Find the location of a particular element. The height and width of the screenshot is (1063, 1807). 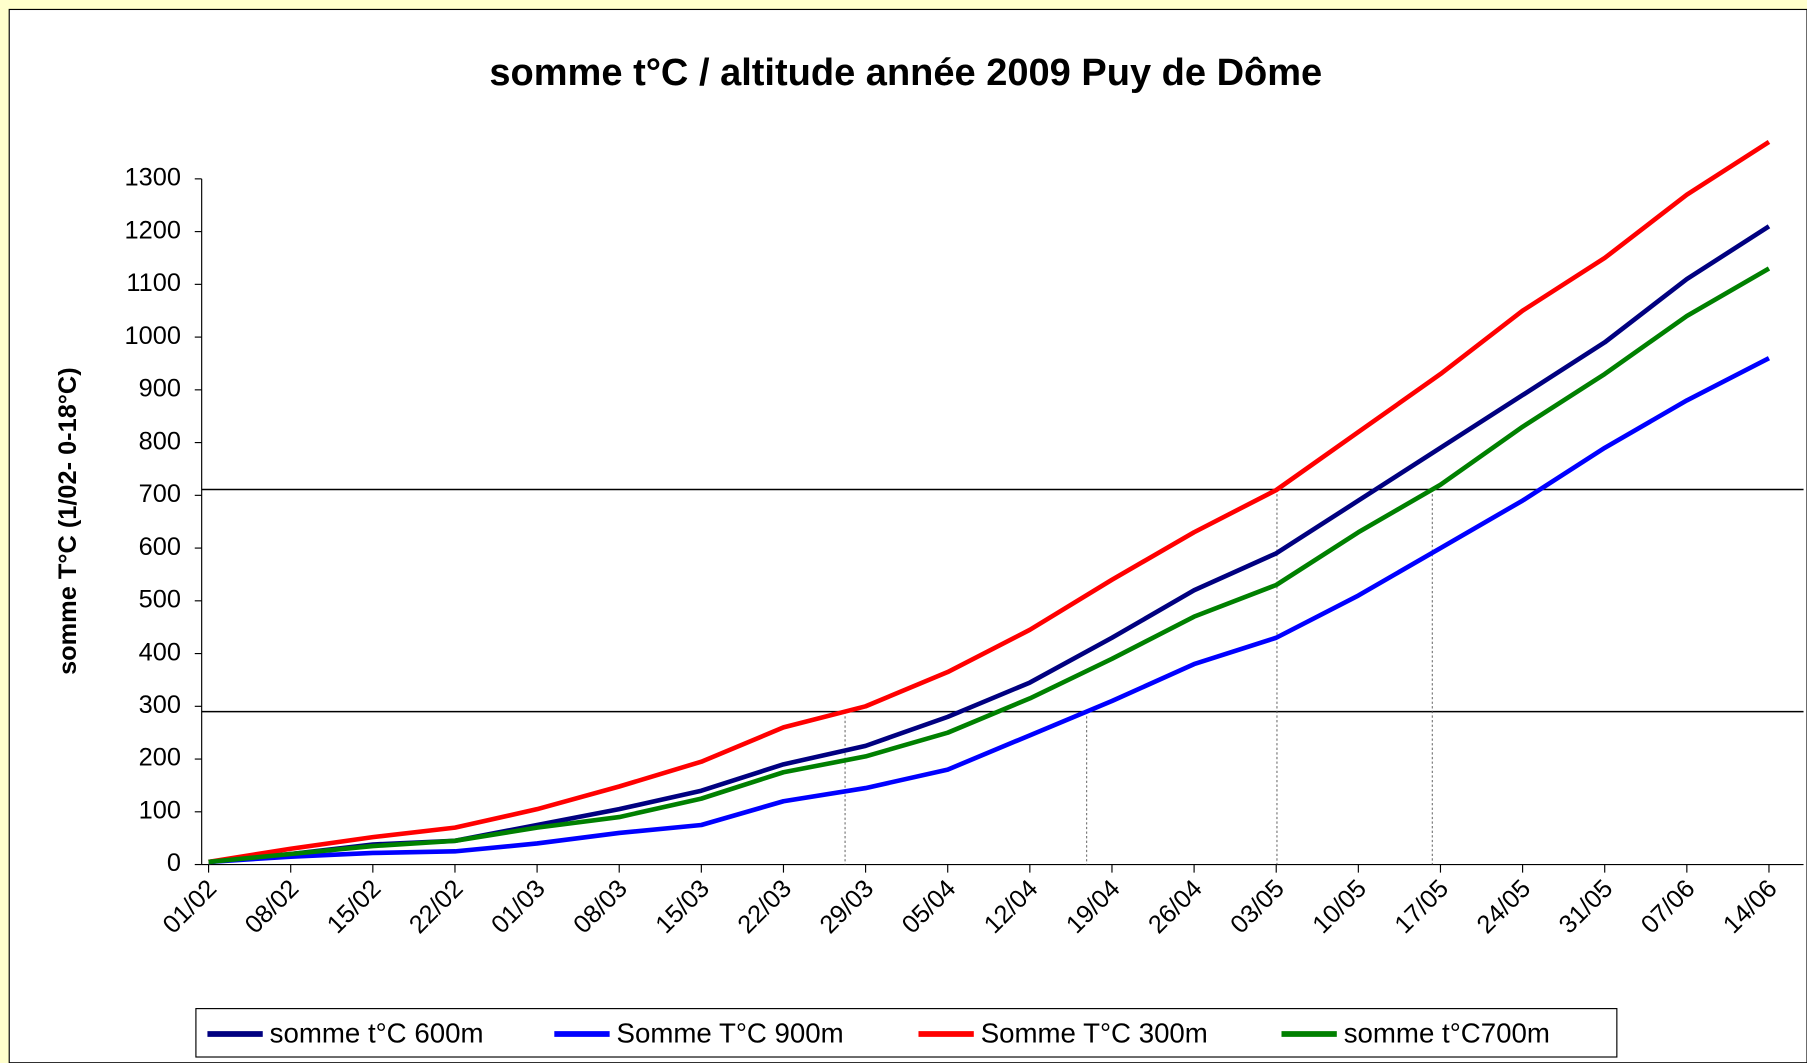

legend-label: somme t°C700m is located at coordinates (1447, 1032).